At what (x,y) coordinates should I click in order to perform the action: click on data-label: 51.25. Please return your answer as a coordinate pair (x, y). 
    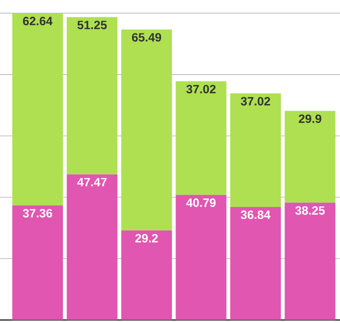
    Looking at the image, I should click on (92, 25).